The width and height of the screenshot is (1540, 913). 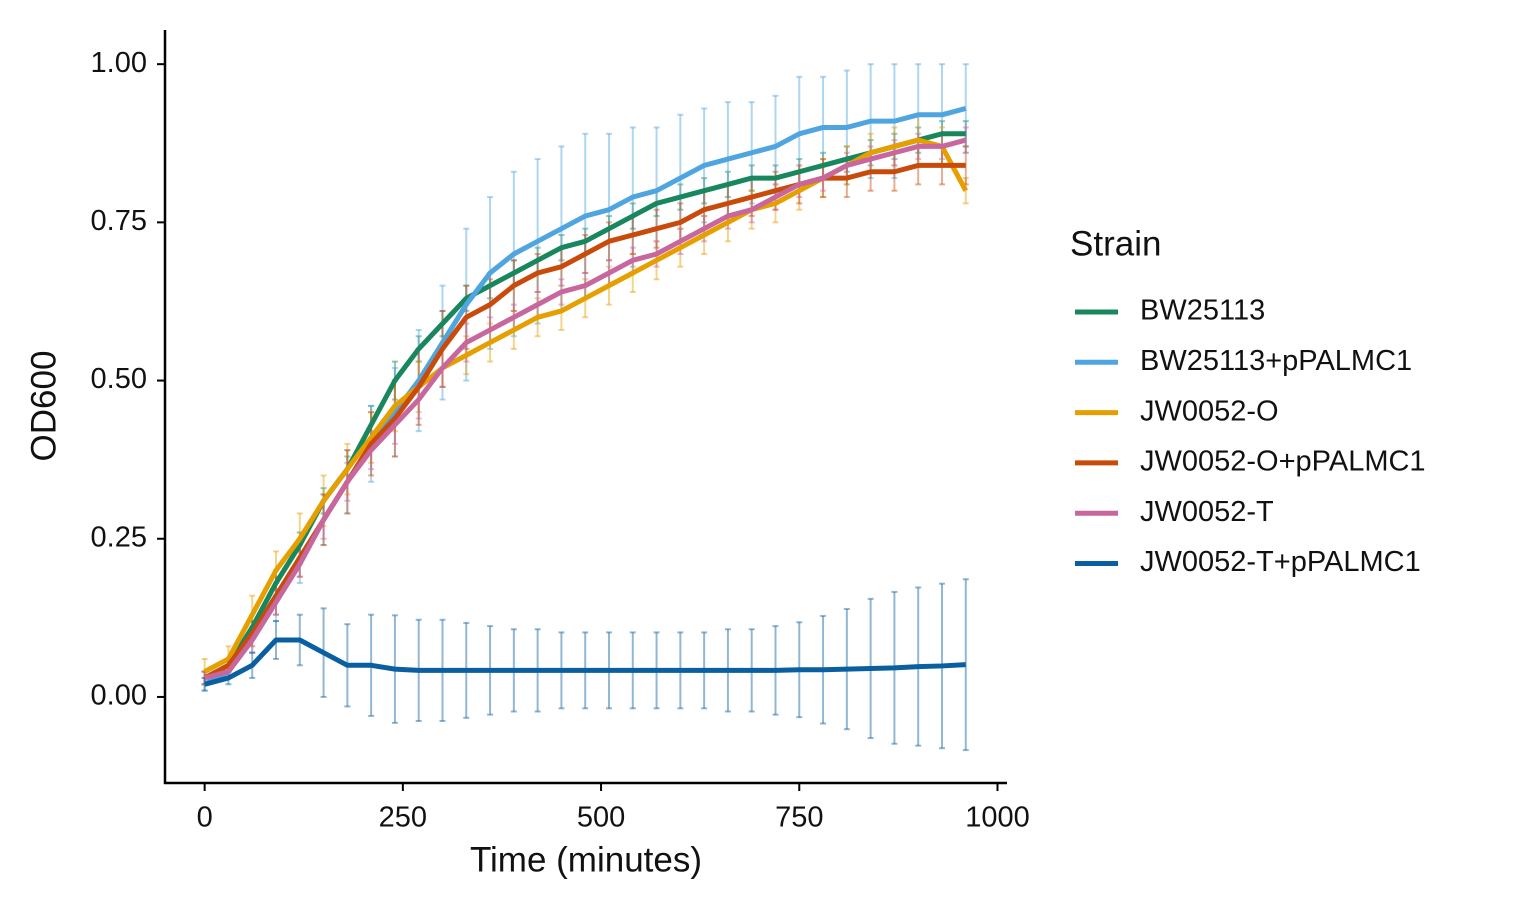 What do you see at coordinates (119, 379) in the screenshot?
I see `y-tick-label: 0.50` at bounding box center [119, 379].